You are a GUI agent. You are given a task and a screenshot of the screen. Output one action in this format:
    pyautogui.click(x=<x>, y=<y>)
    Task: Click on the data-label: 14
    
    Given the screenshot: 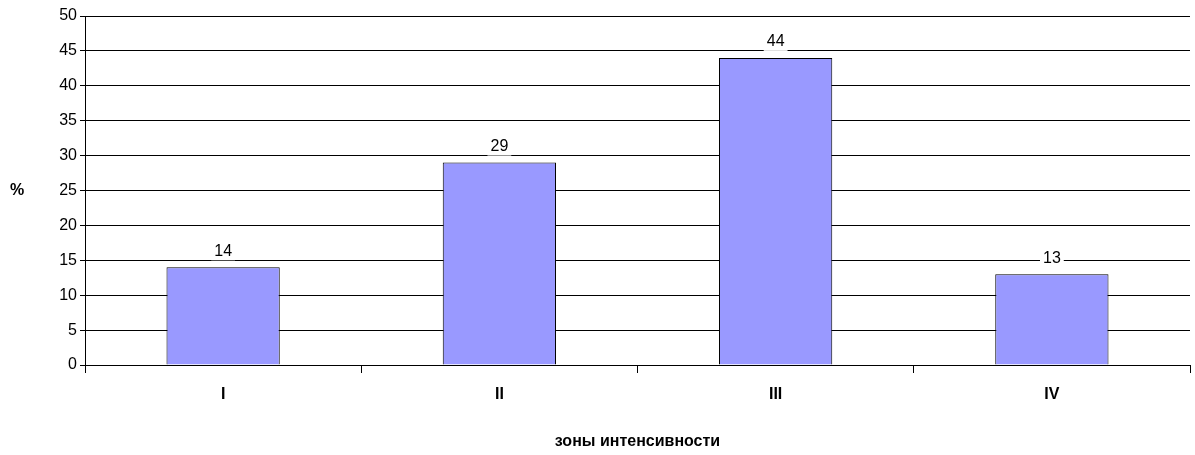 What is the action you would take?
    pyautogui.click(x=223, y=250)
    